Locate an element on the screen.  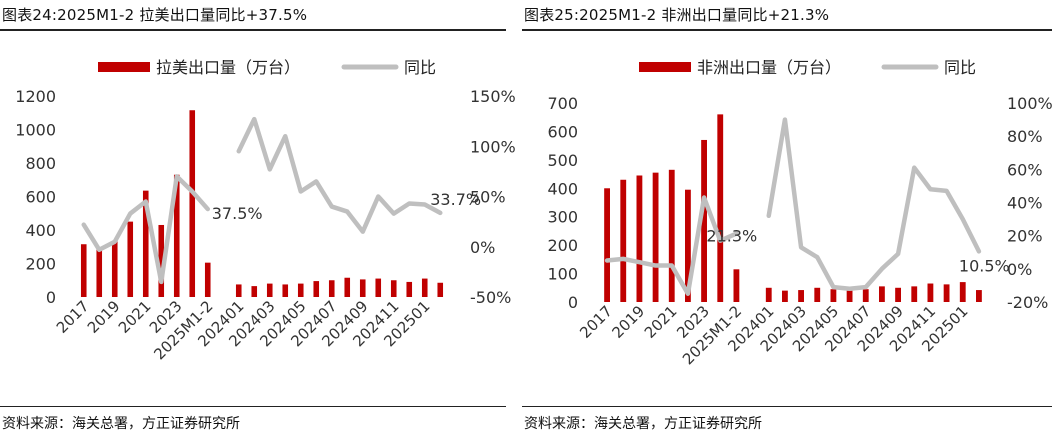
left-axis-tick-label: 800 is located at coordinates (40, 163).